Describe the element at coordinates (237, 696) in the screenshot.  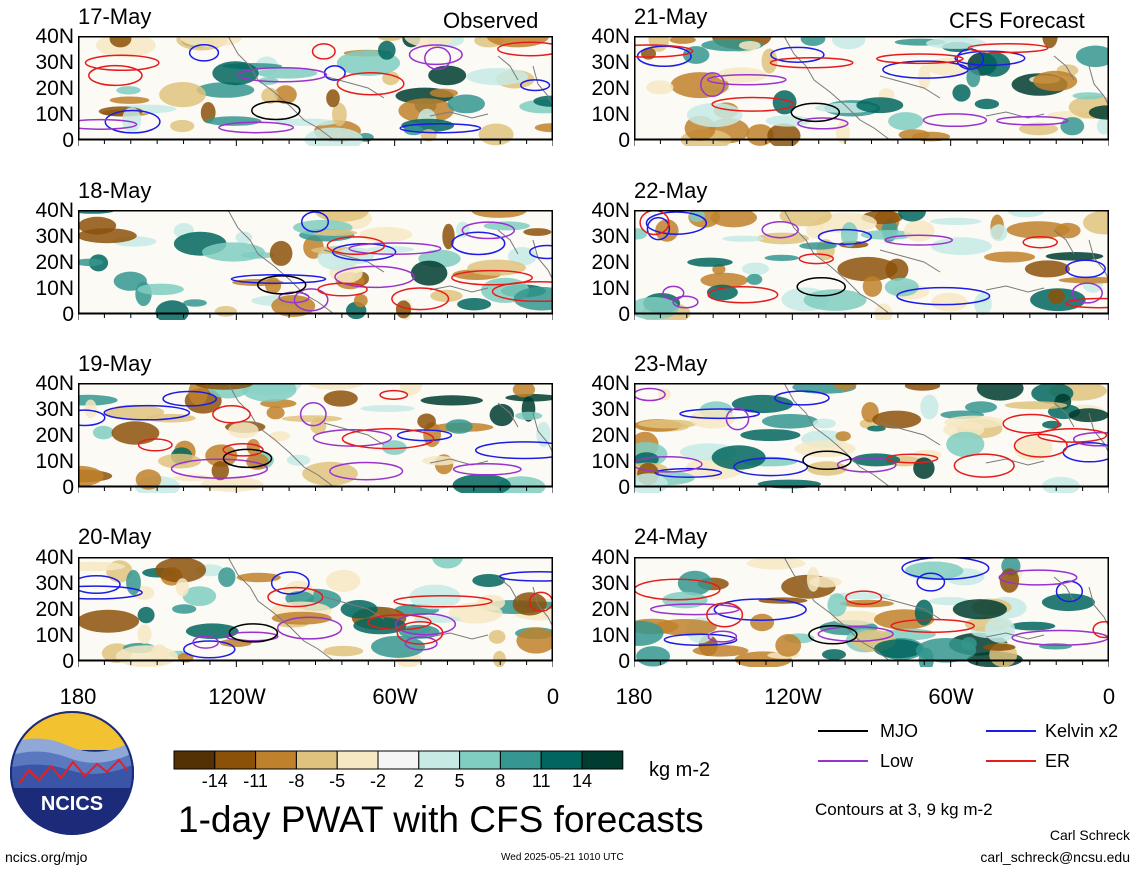
I see `x-tick-label: 120W` at that location.